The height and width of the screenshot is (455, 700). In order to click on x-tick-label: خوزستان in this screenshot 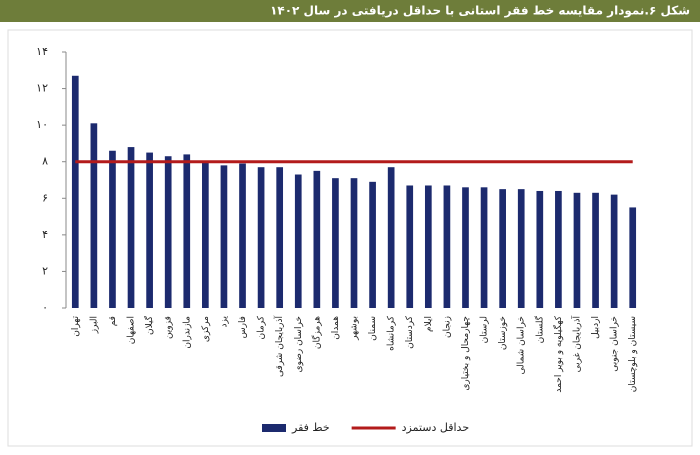, I will do `click(503, 333)`.